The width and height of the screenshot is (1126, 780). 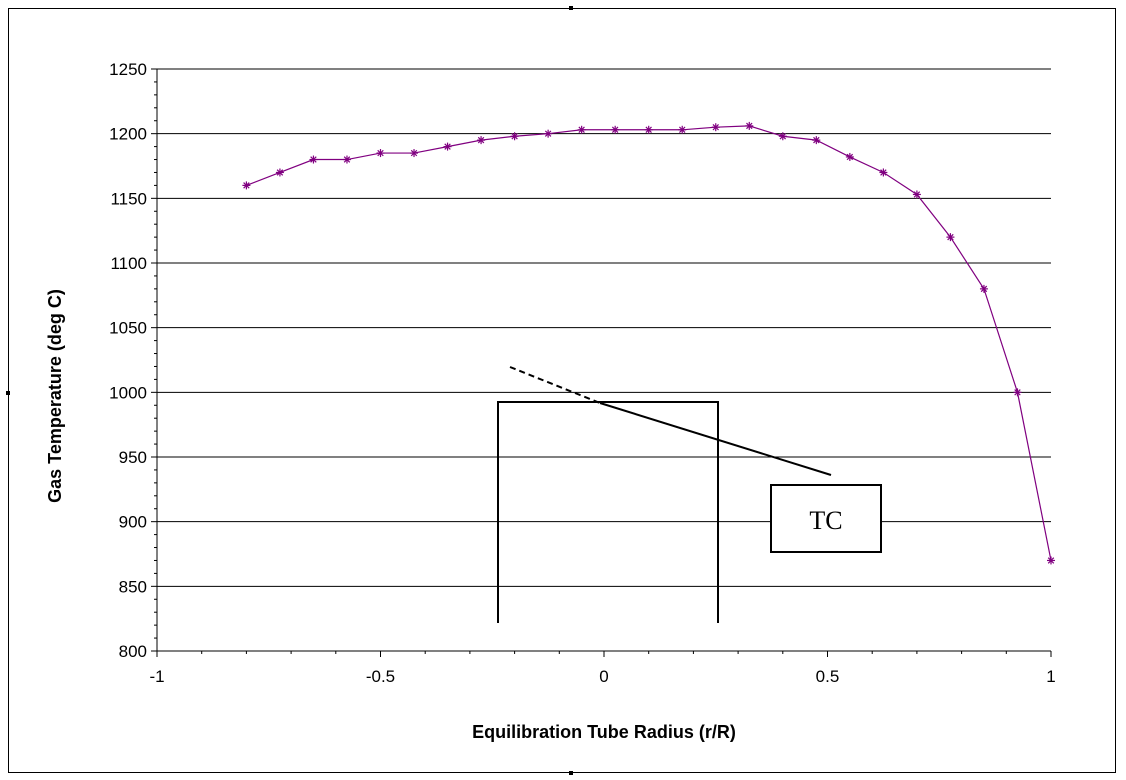 I want to click on y-axis-title: Gas Temperature (deg C), so click(x=55, y=396).